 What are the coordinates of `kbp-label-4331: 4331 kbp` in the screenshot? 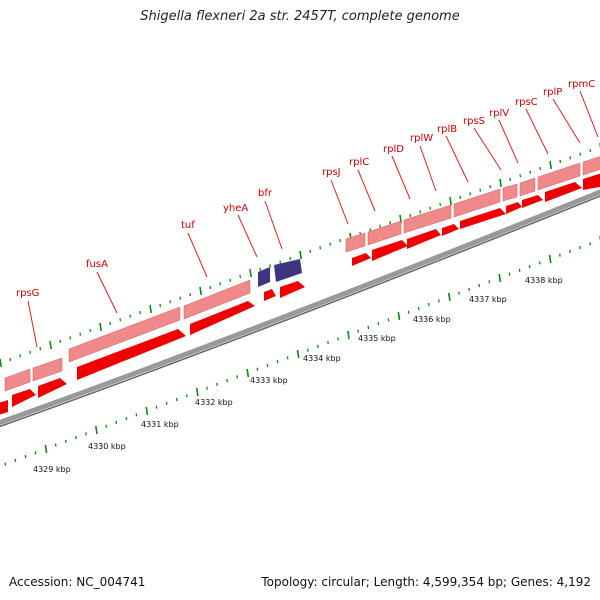 It's located at (160, 424).